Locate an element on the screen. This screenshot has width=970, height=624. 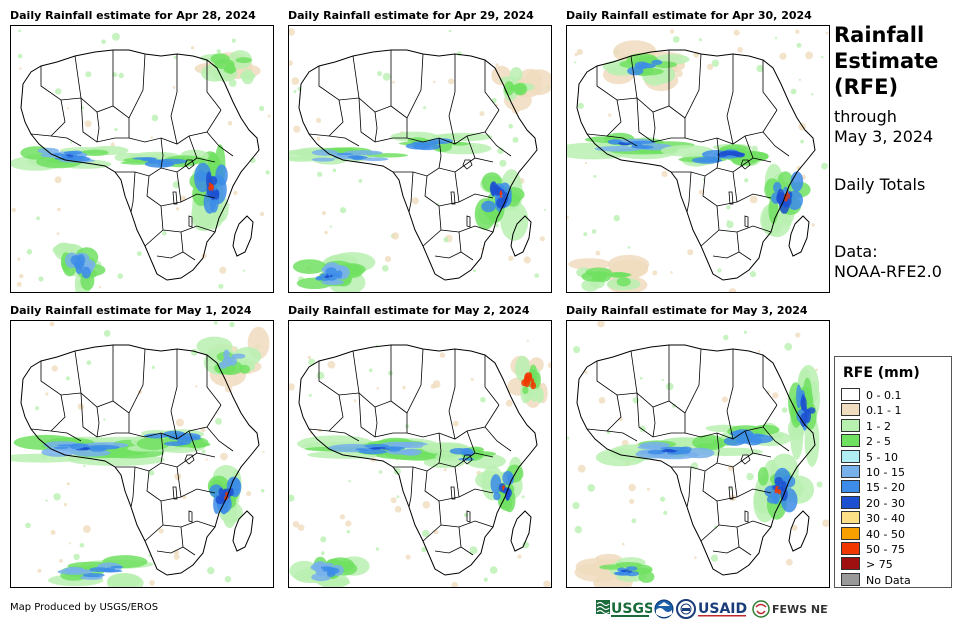
panel-title-apr28: Daily Rainfall estimate for Apr 28, 2024 is located at coordinates (133, 15).